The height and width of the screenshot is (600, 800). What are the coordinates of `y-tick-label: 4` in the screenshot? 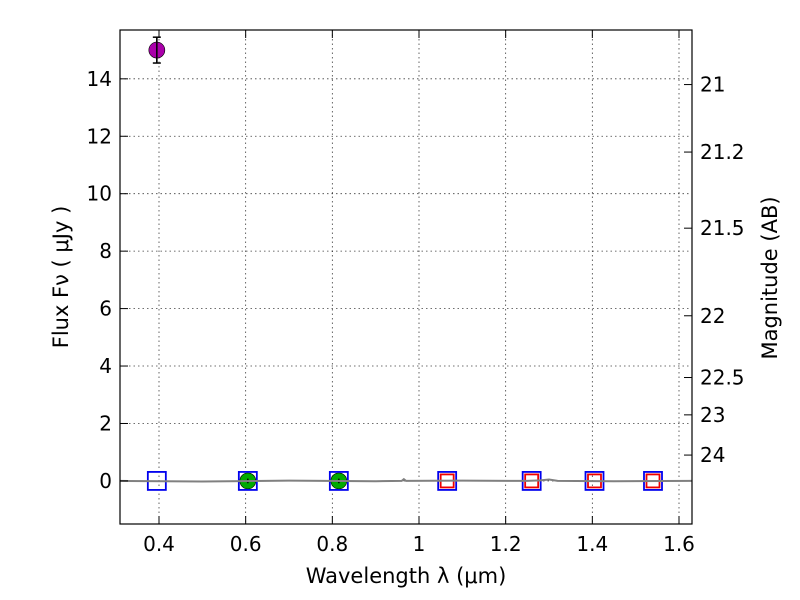 It's located at (105, 366).